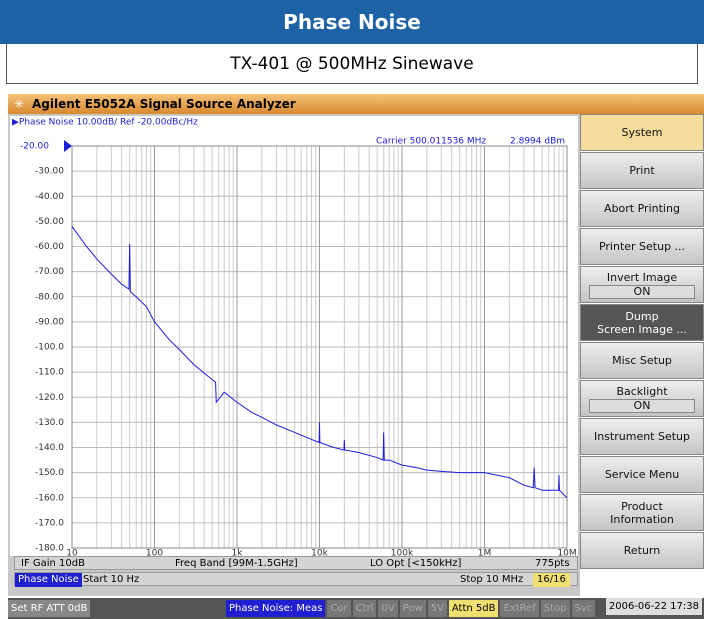  I want to click on softkey: Service Menu, so click(642, 474).